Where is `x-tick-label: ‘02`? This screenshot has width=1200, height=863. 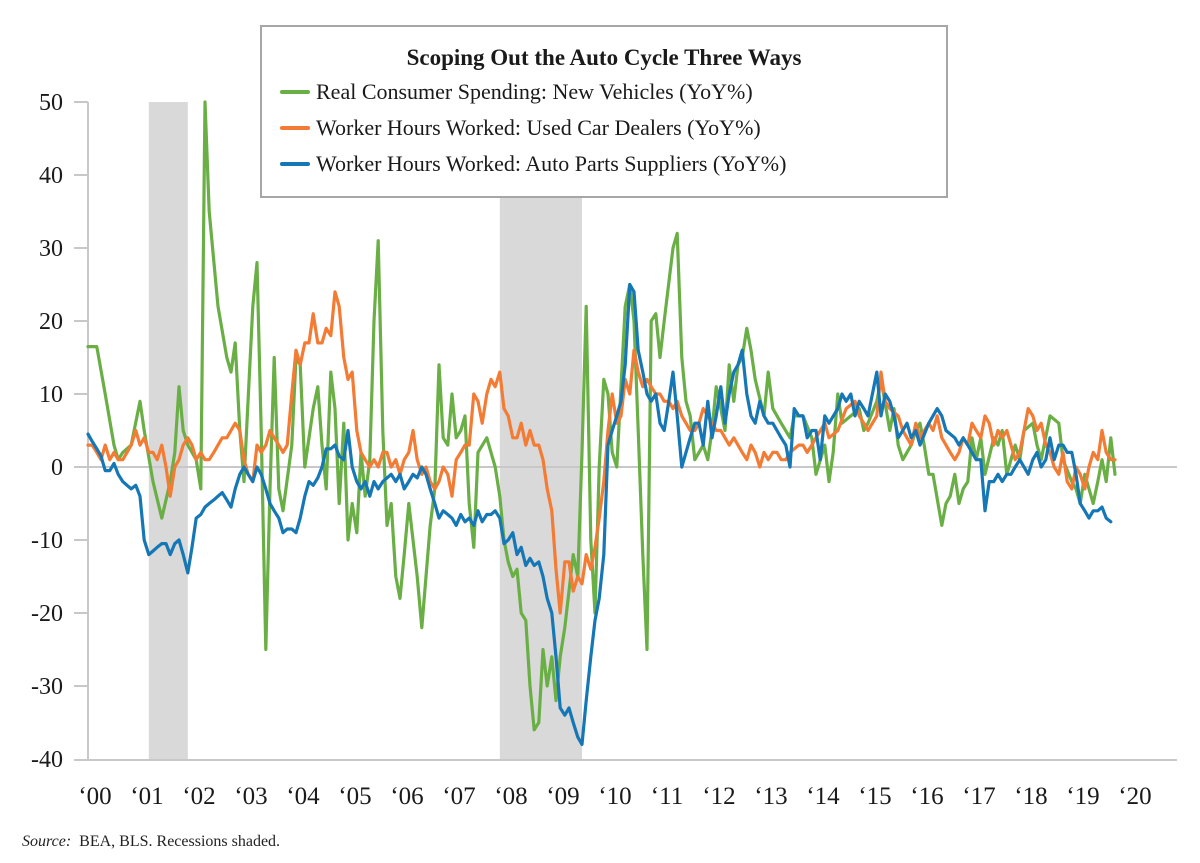
x-tick-label: ‘02 is located at coordinates (198, 796).